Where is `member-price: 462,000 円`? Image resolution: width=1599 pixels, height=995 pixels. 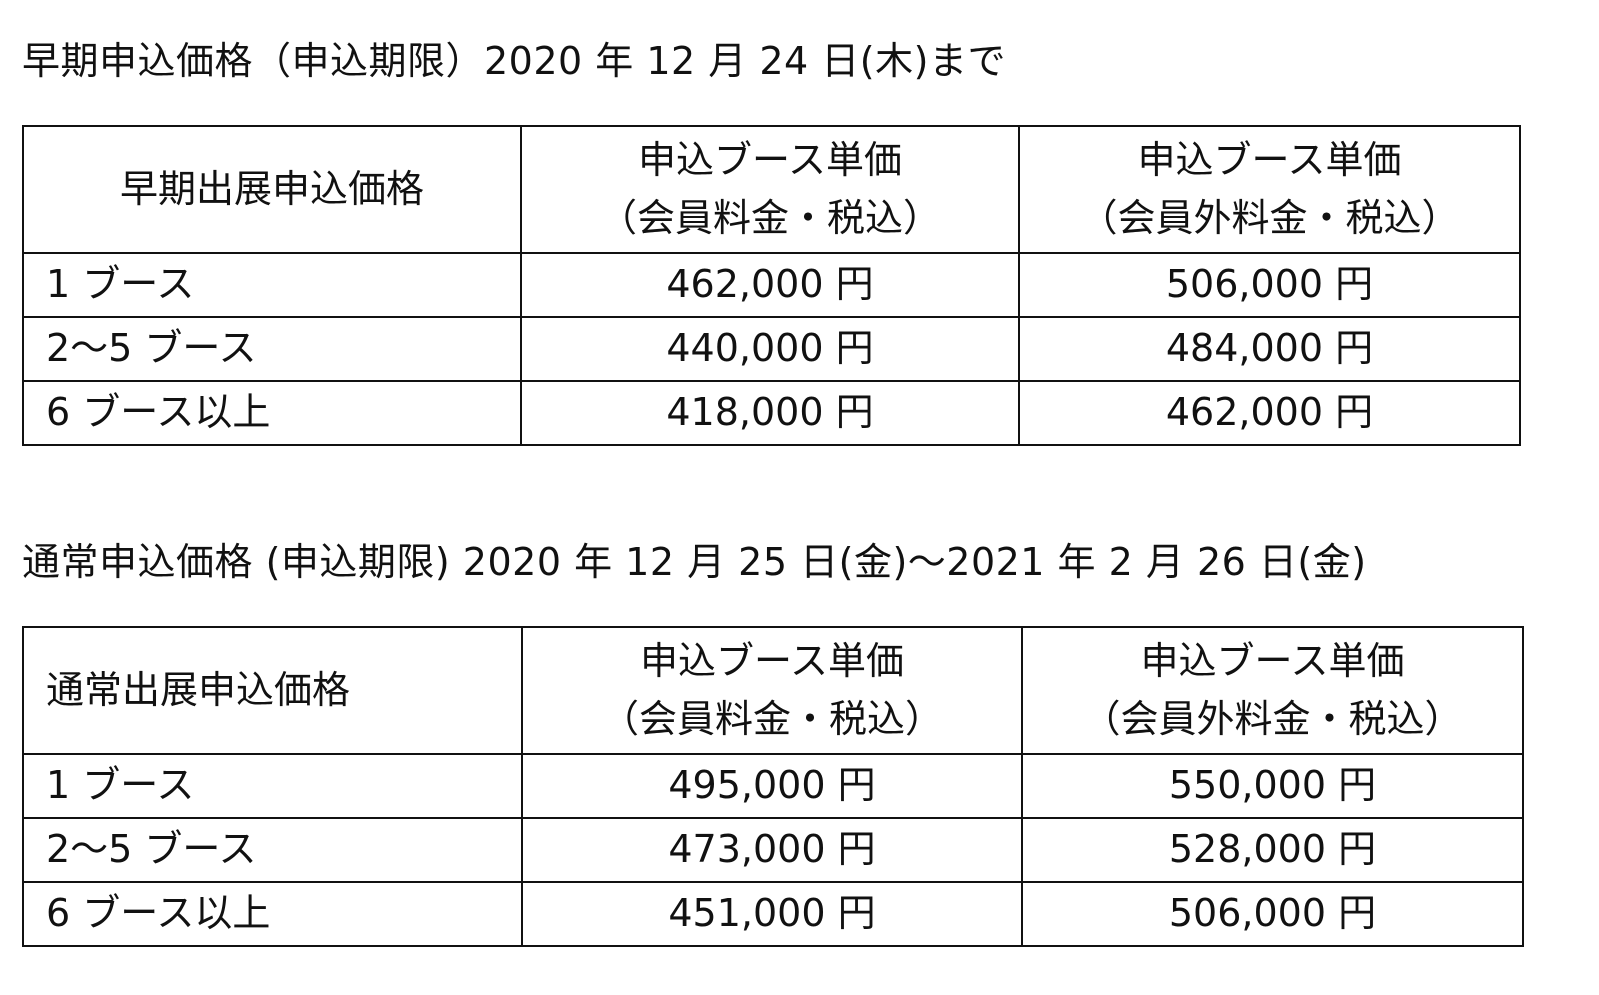
member-price: 462,000 円 is located at coordinates (770, 285).